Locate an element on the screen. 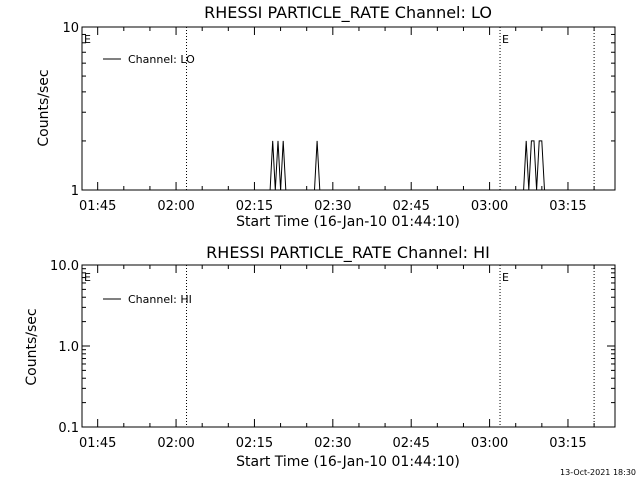  legend-label: Channel: HI is located at coordinates (160, 299).